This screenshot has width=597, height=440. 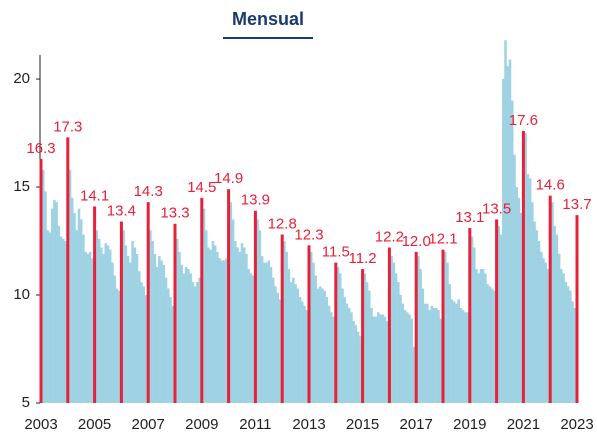 What do you see at coordinates (469, 424) in the screenshot?
I see `x-tick-label: 2019` at bounding box center [469, 424].